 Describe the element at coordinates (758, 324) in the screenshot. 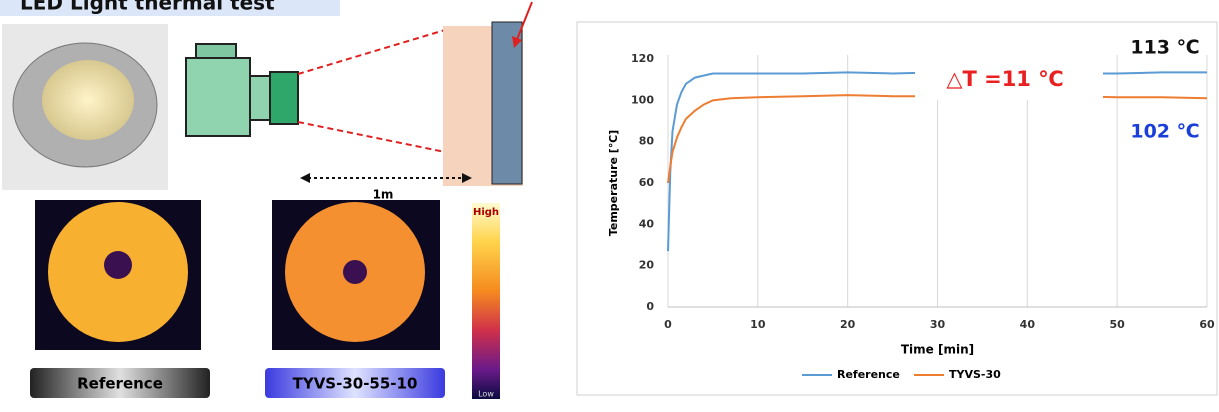

I see `x-tick-label: 10` at that location.